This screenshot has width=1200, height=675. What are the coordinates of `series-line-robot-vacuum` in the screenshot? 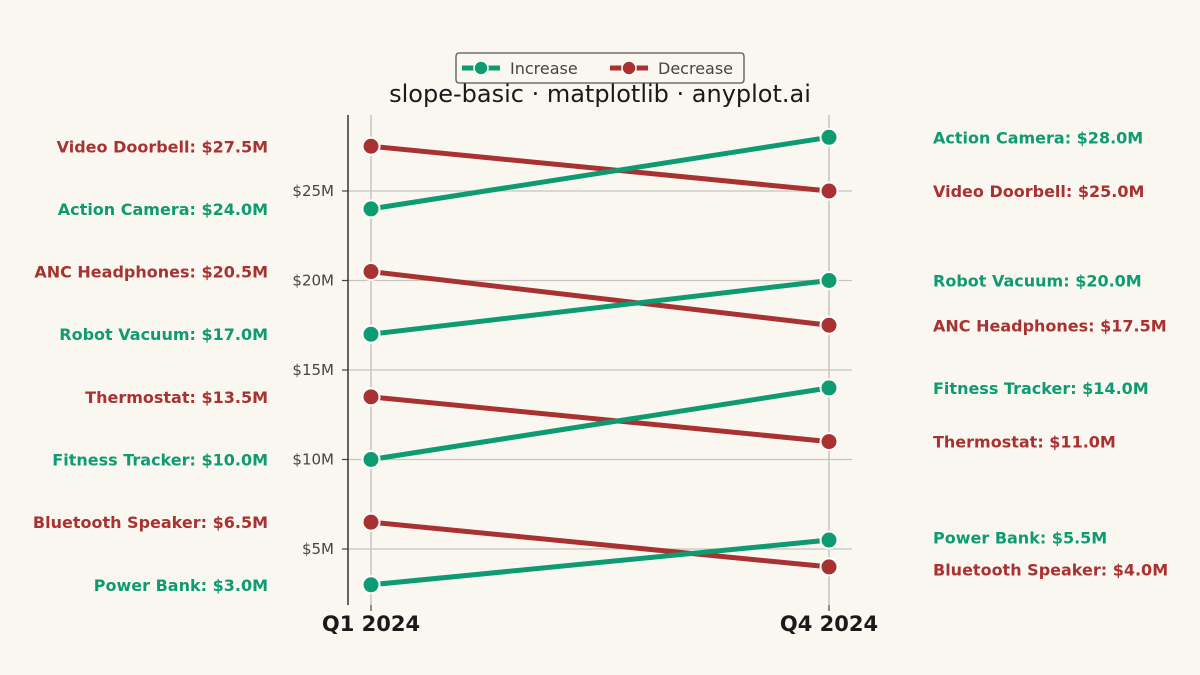 It's located at (600, 307).